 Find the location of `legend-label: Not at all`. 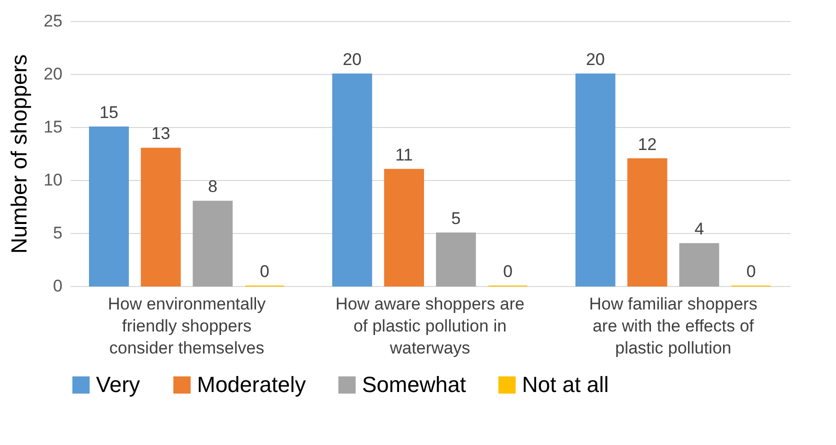

legend-label: Not at all is located at coordinates (565, 384).